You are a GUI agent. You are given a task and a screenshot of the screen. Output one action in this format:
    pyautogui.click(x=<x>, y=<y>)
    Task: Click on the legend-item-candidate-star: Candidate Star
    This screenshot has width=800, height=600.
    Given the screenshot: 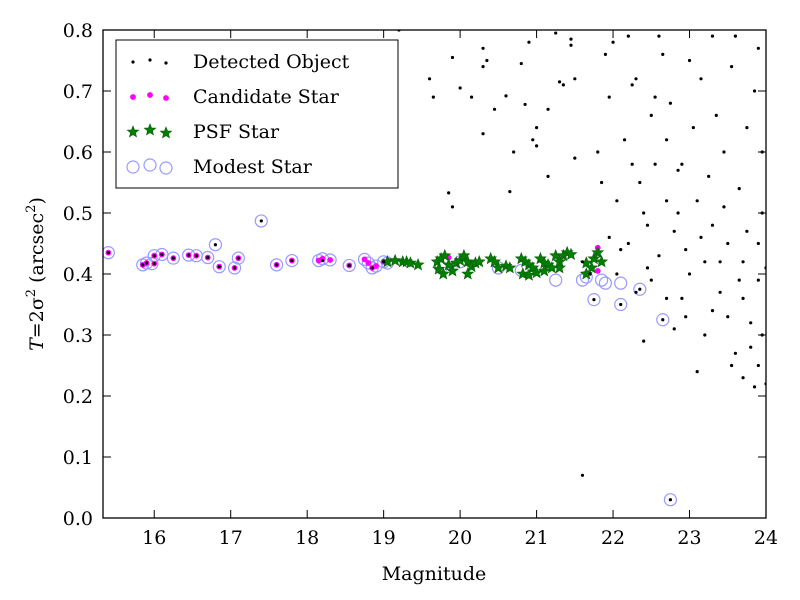 What is the action you would take?
    pyautogui.click(x=235, y=97)
    